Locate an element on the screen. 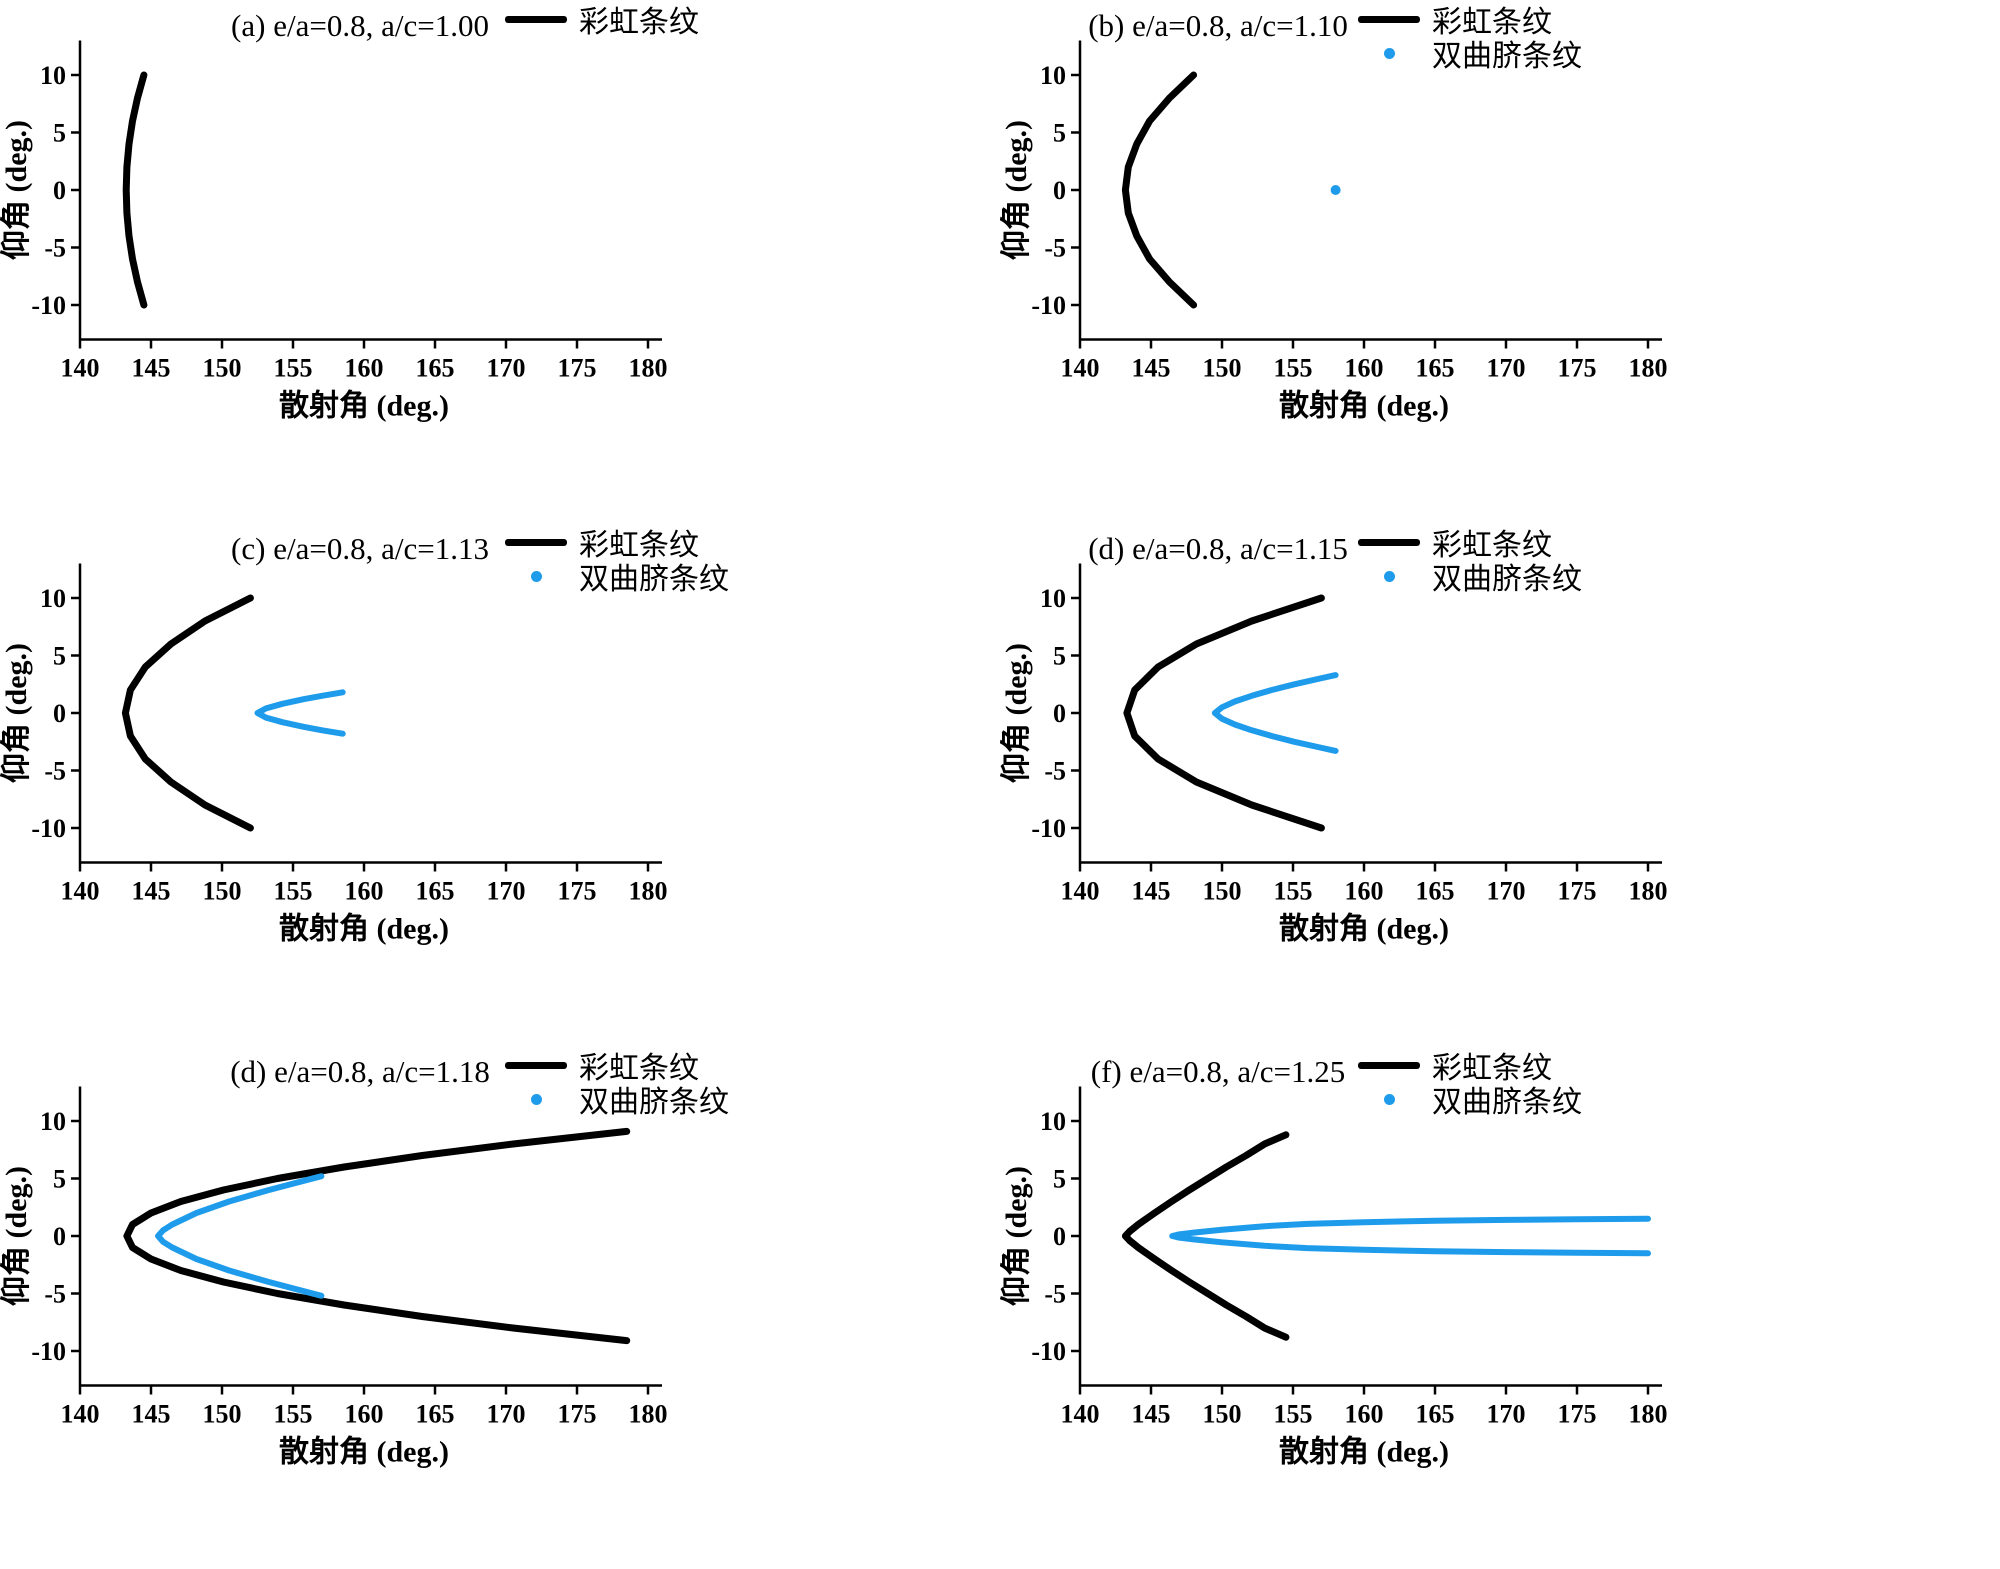  panel-title: (d) e/a=0.8, a/c=1.15 is located at coordinates (1218, 548).